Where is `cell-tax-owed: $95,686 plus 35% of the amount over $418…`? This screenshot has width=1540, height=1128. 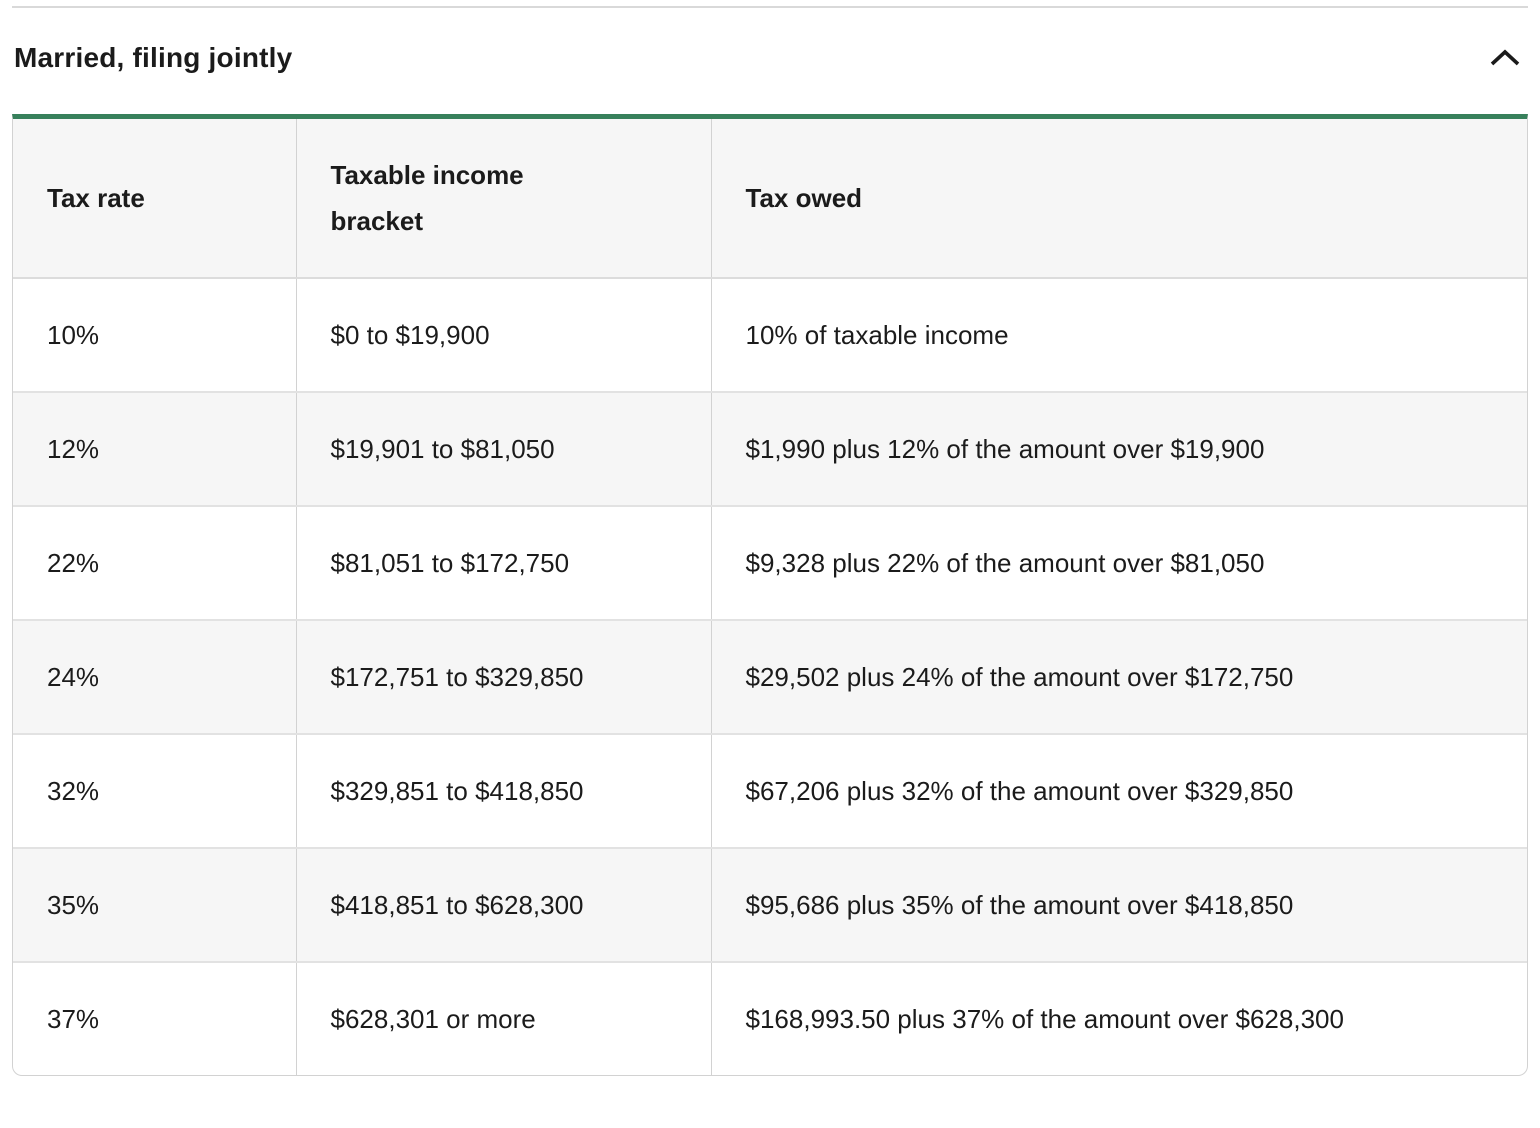 cell-tax-owed: $95,686 plus 35% of the amount over $418… is located at coordinates (1119, 904).